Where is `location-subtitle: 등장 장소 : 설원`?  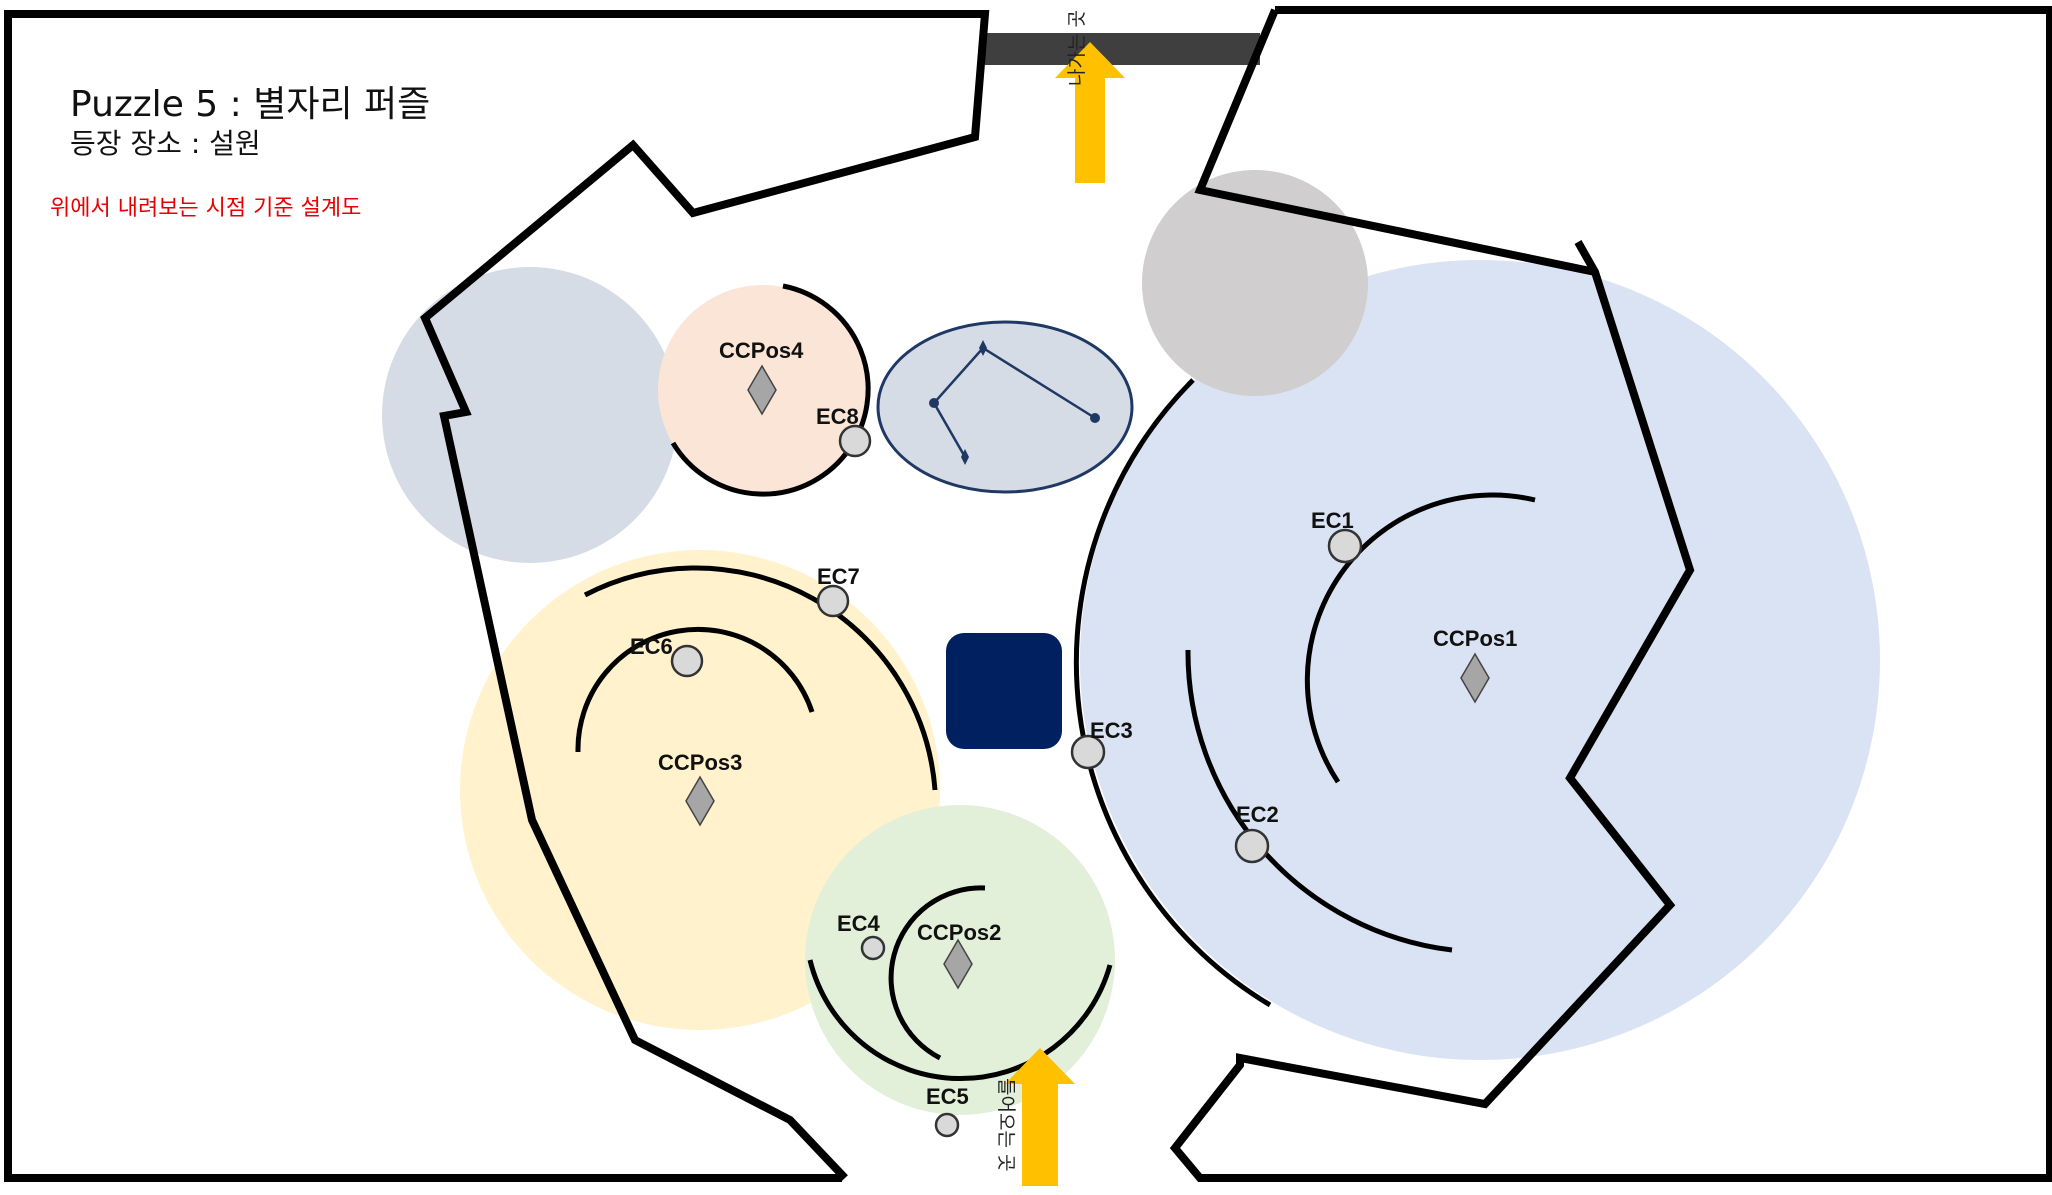
location-subtitle: 등장 장소 : 설원 is located at coordinates (165, 143).